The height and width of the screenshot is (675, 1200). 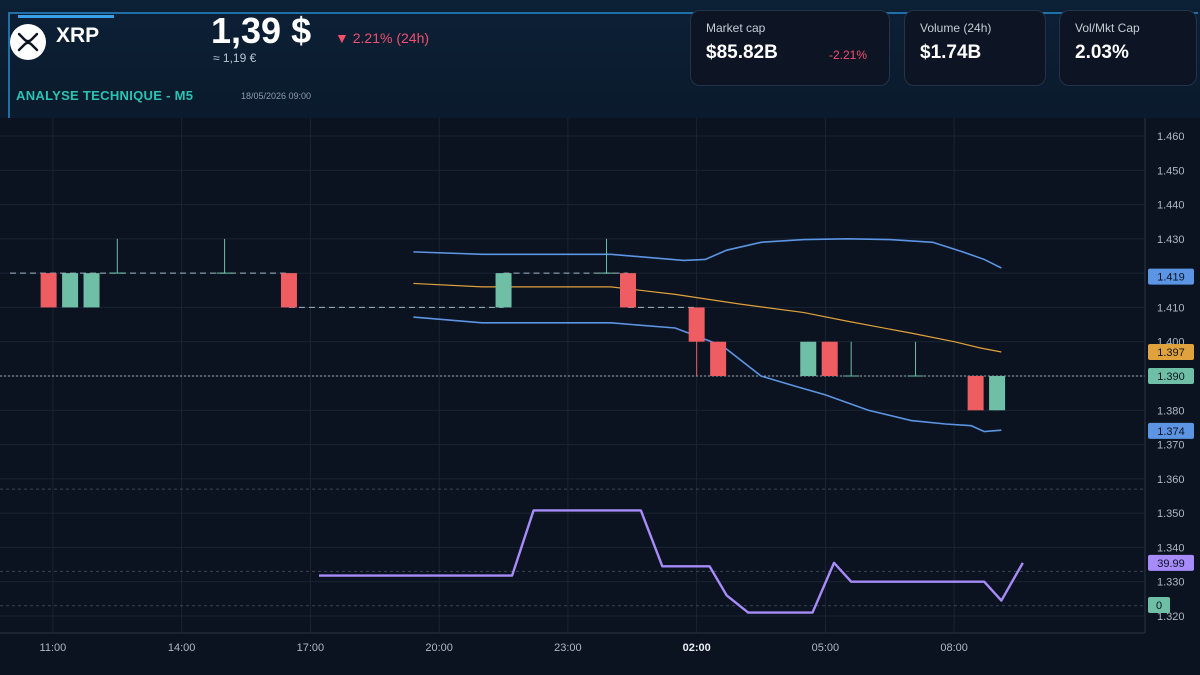 I want to click on ticker-symbol: XRP, so click(x=78, y=35).